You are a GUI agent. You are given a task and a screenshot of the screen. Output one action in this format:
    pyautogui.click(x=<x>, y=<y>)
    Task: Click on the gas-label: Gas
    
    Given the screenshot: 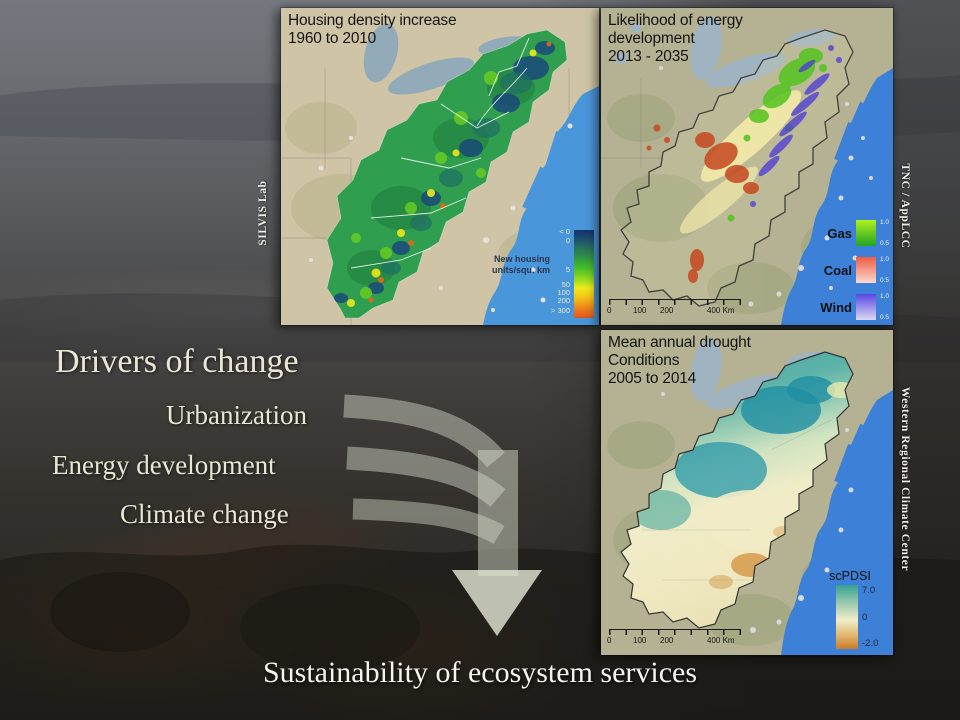 What is the action you would take?
    pyautogui.click(x=839, y=233)
    